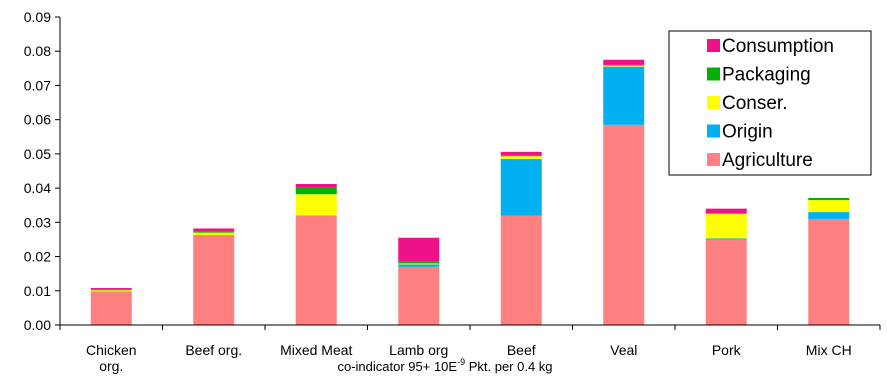 This screenshot has height=381, width=887. I want to click on y-tick-label: 0.07, so click(37, 85).